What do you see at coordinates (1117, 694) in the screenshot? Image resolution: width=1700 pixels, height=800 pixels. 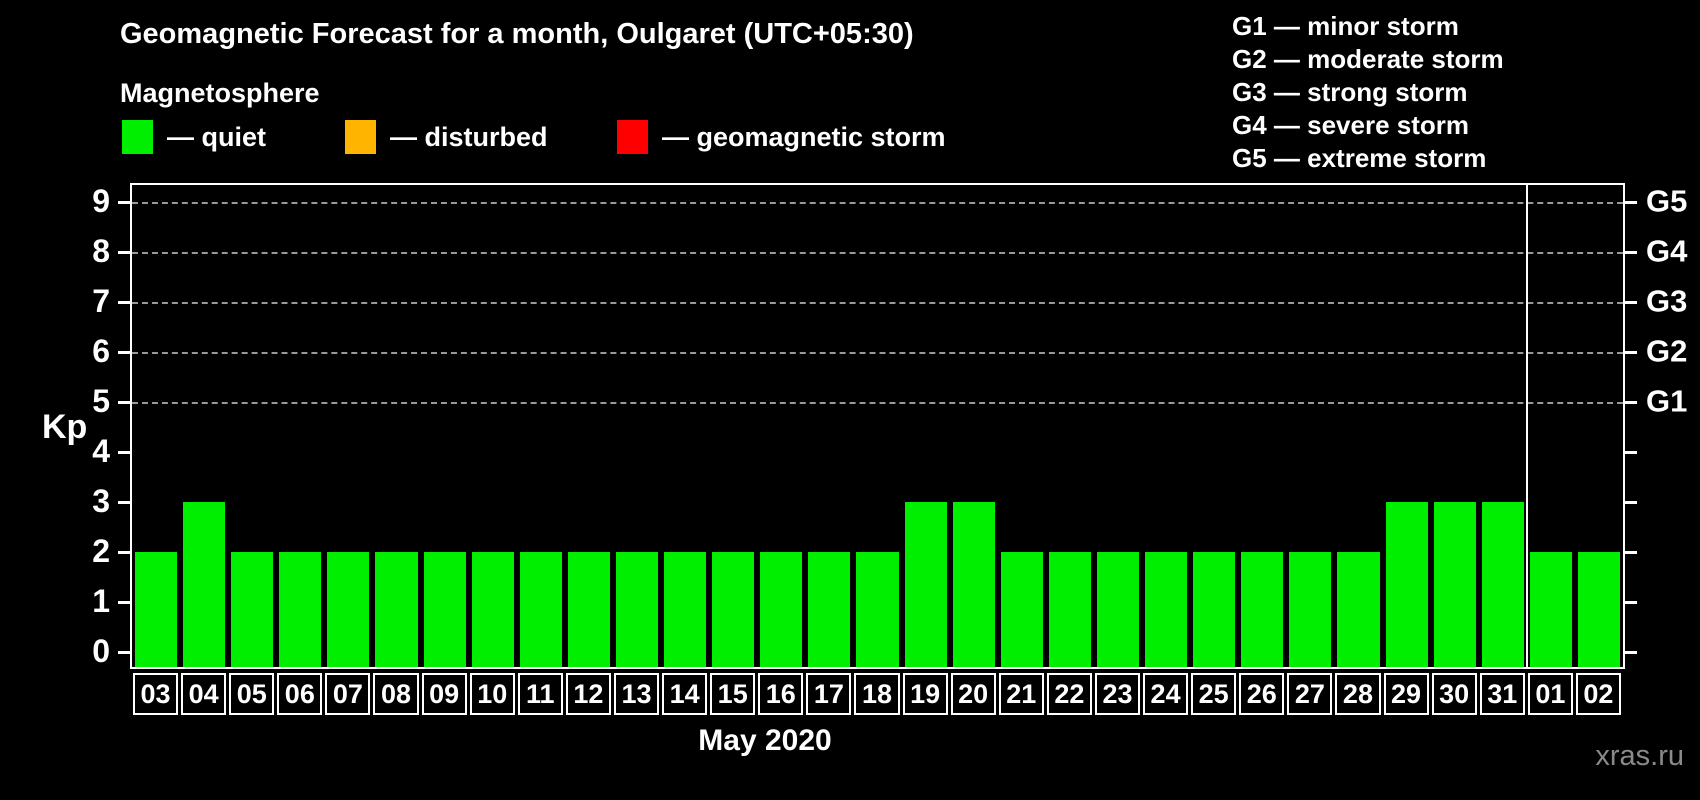 I see `date-label-23: 23` at bounding box center [1117, 694].